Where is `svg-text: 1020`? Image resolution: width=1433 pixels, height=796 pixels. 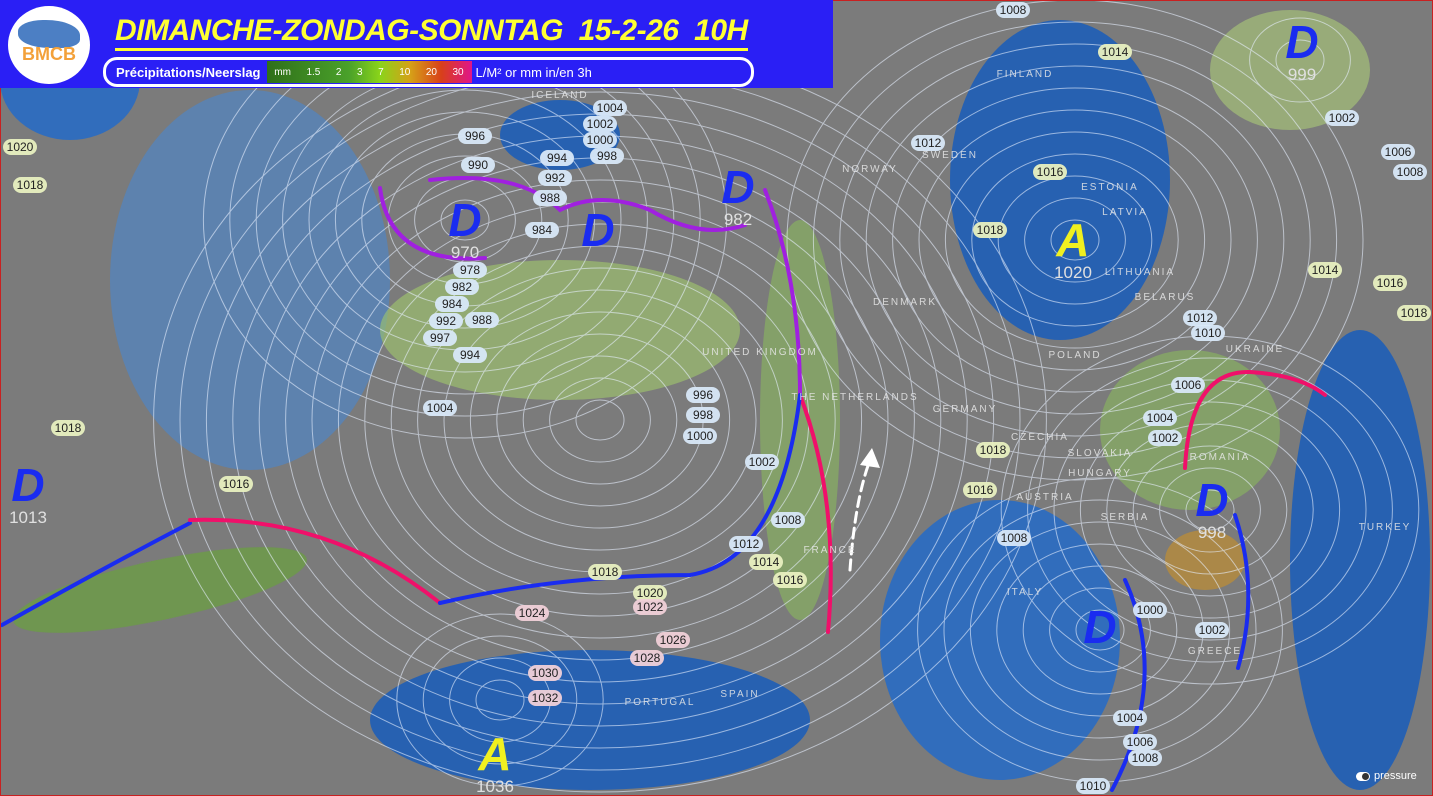
svg-text: 1020 is located at coordinates (1073, 272).